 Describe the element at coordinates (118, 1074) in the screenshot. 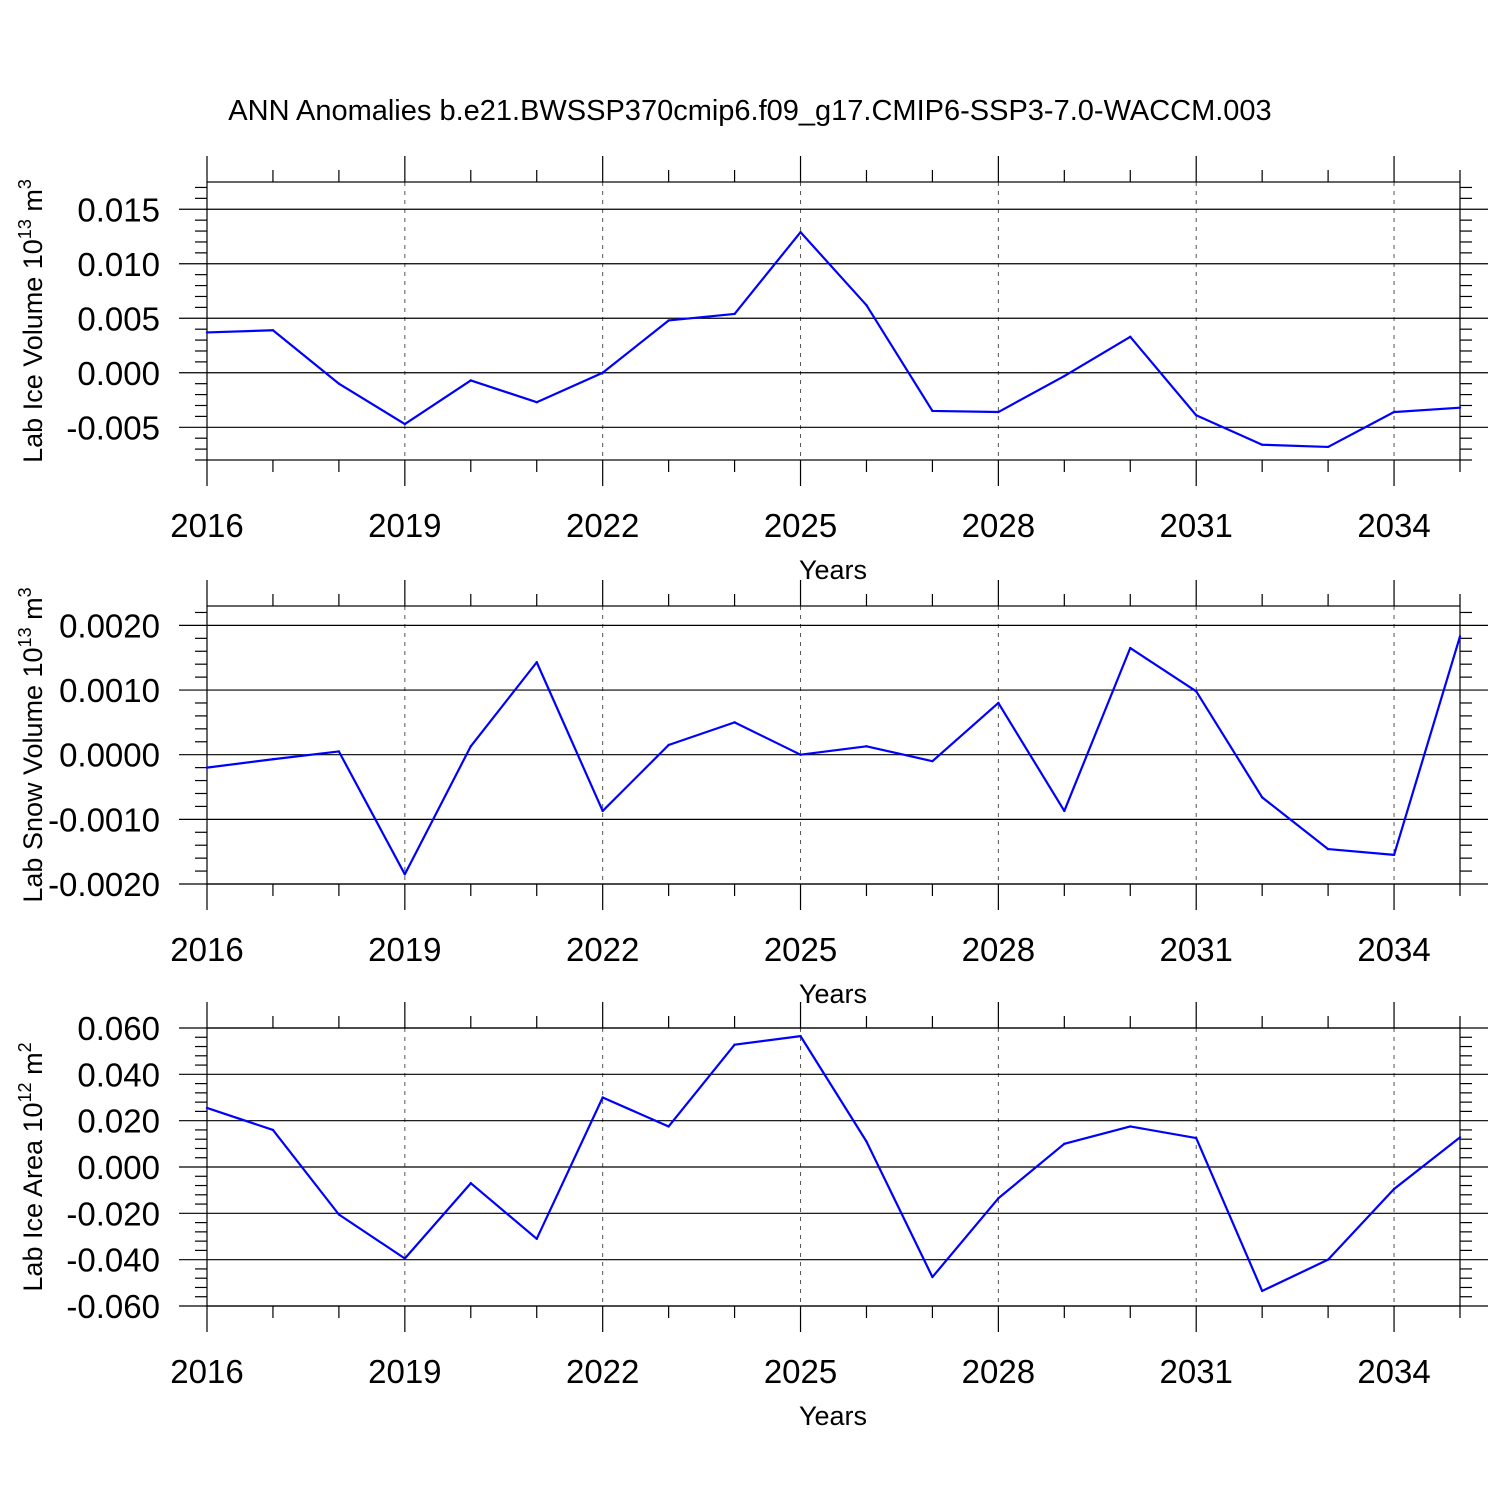

I see `y-tick-label: 0.040` at that location.